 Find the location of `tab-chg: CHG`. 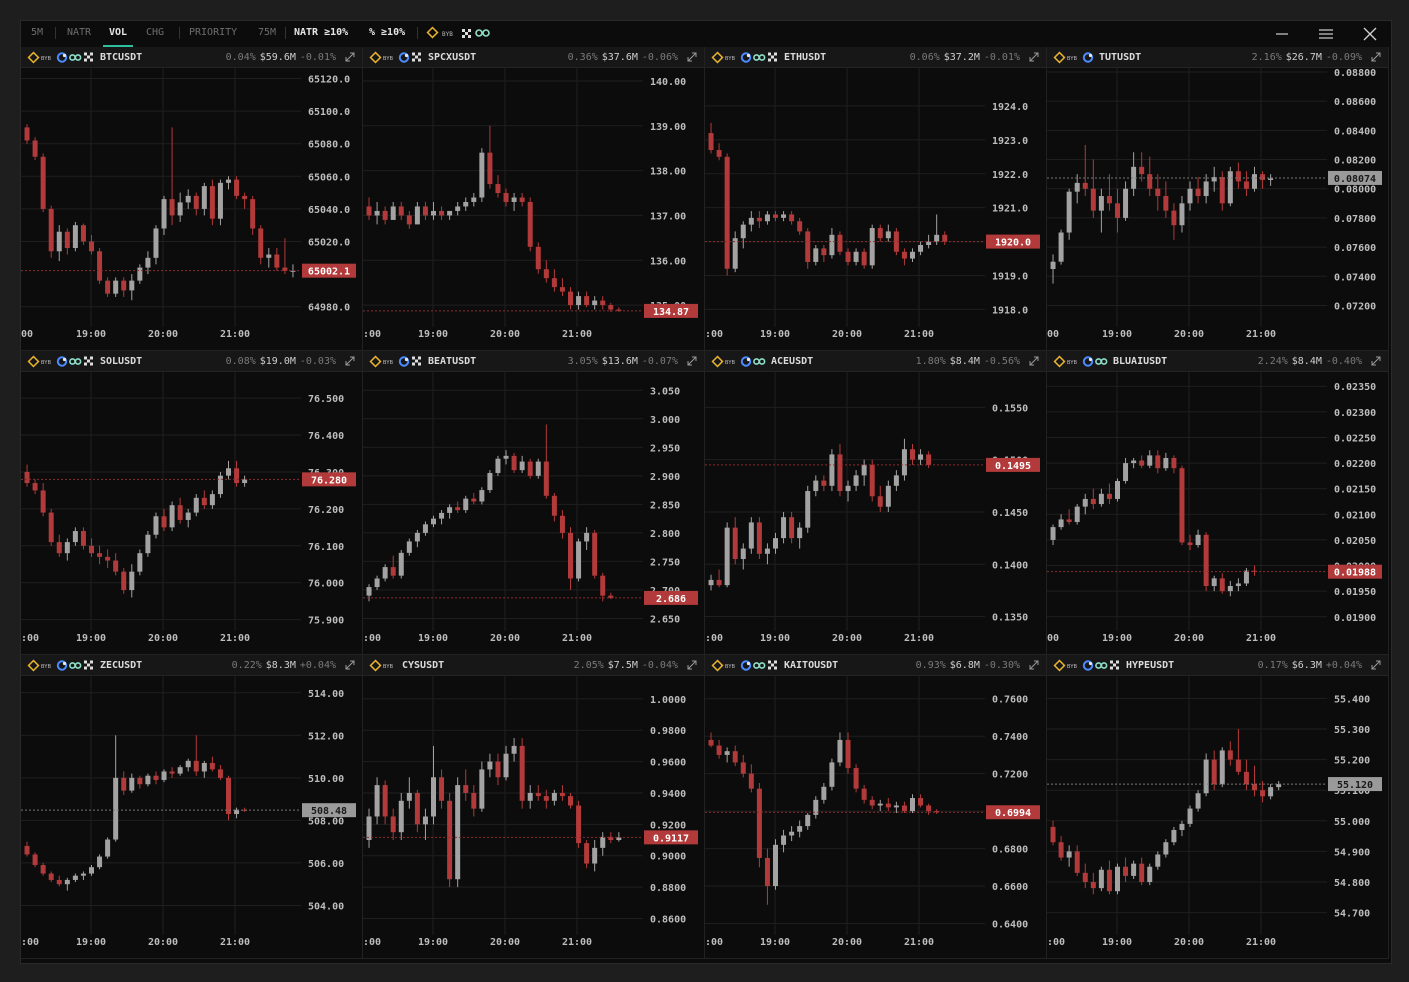

tab-chg: CHG is located at coordinates (155, 32).